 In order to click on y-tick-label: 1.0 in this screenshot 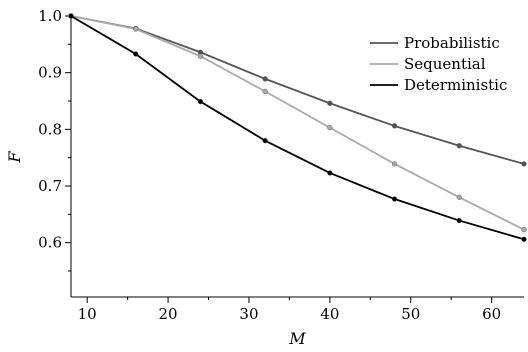, I will do `click(50, 16)`.